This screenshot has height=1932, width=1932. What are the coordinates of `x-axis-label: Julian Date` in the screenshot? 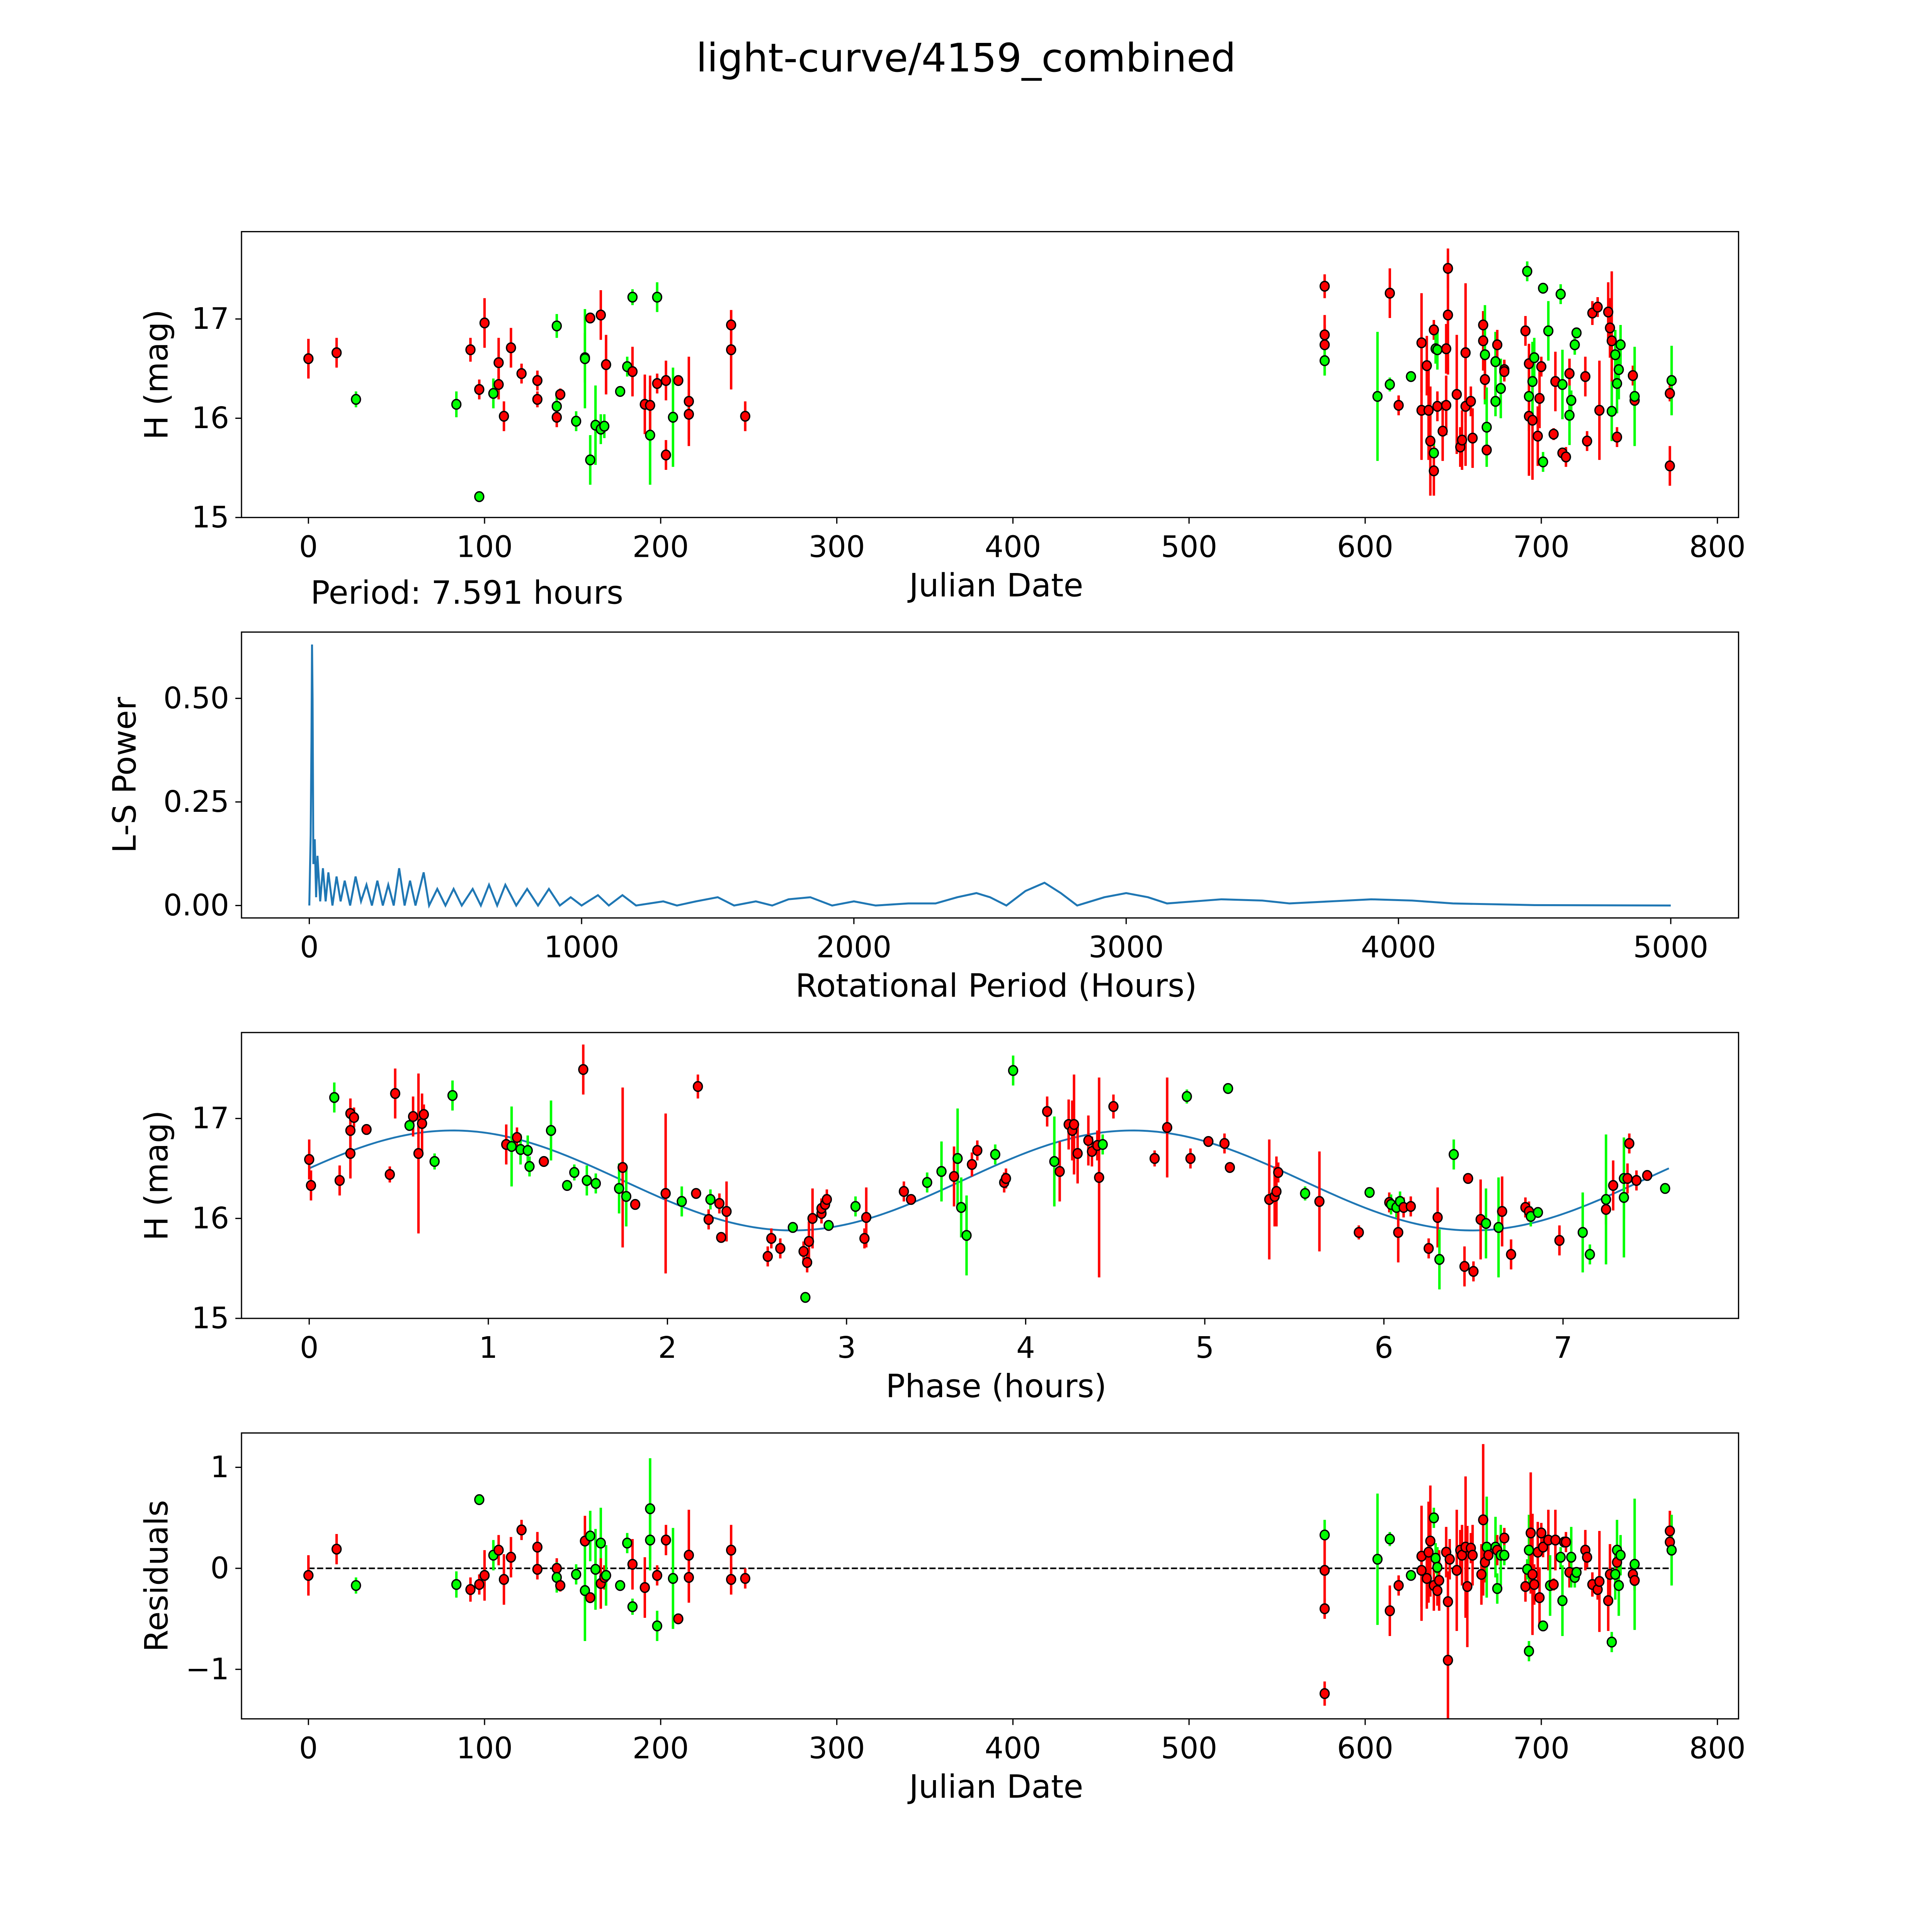 It's located at (995, 585).